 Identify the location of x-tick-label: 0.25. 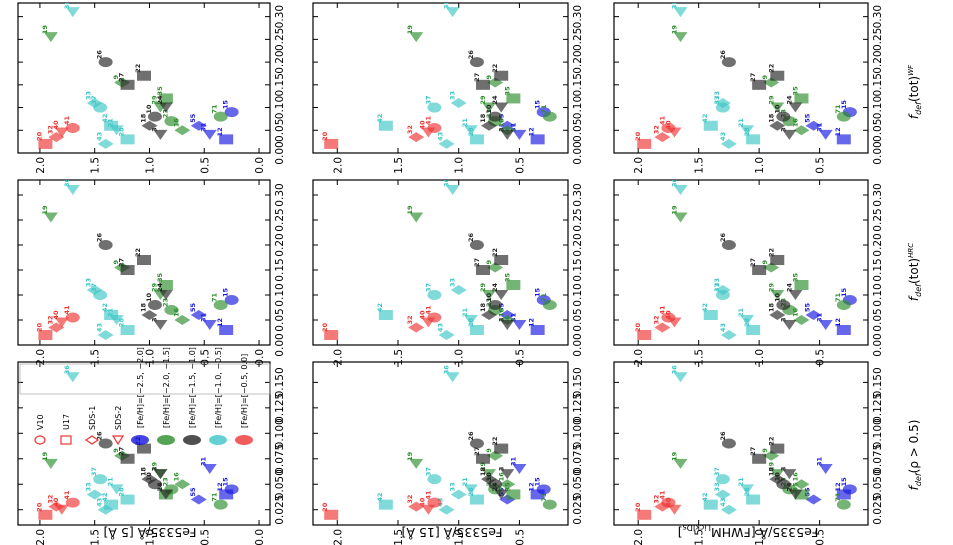
(578, 219).